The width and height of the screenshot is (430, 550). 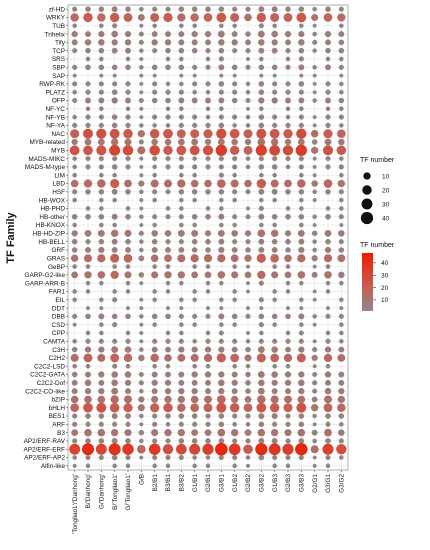 What do you see at coordinates (58, 333) in the screenshot?
I see `y-tick-label: CPP` at bounding box center [58, 333].